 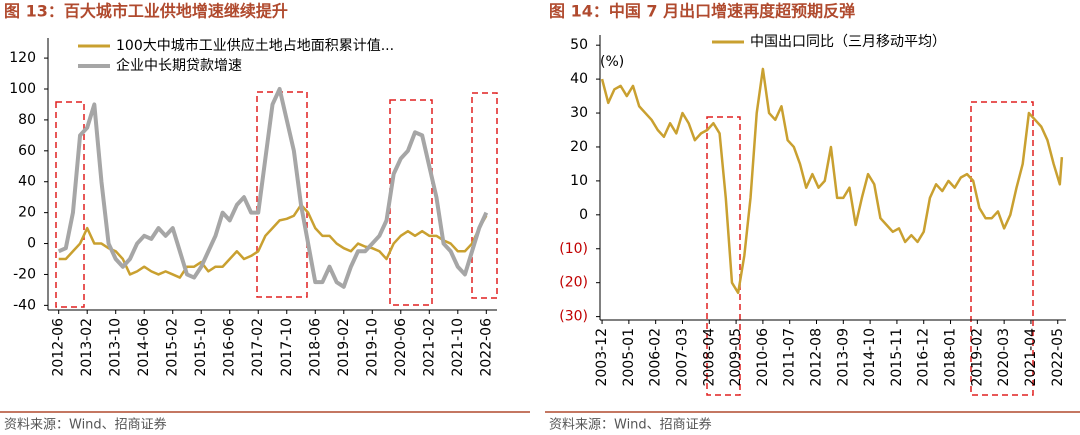 I want to click on y-tick-label: 80, so click(x=27, y=120).